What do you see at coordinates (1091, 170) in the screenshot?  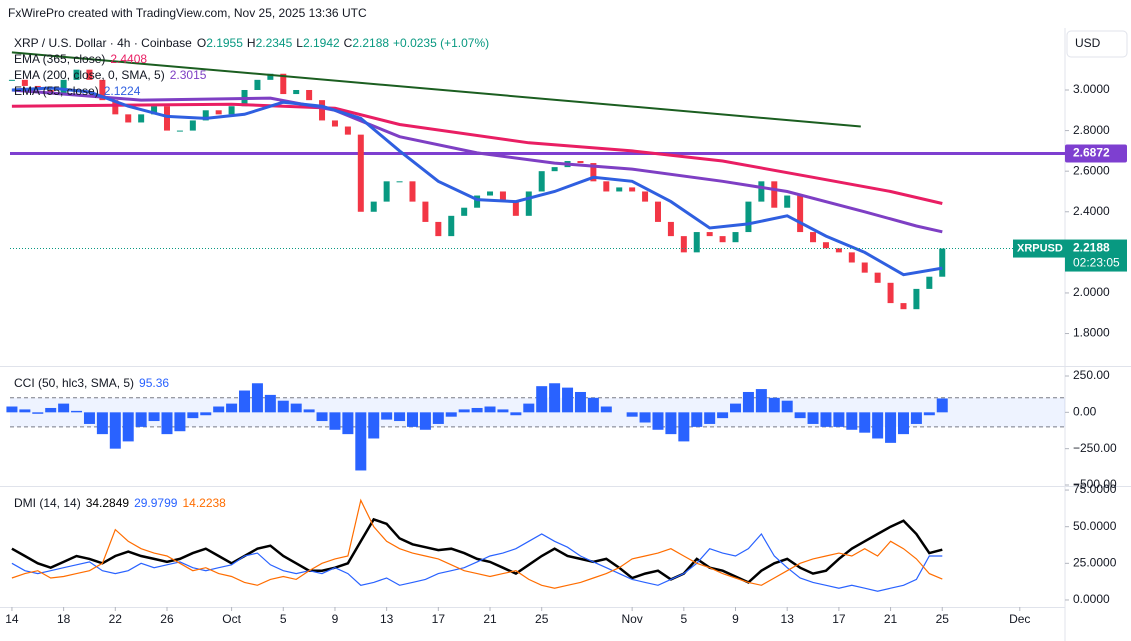 I see `y-tick-label: 2.6000` at bounding box center [1091, 170].